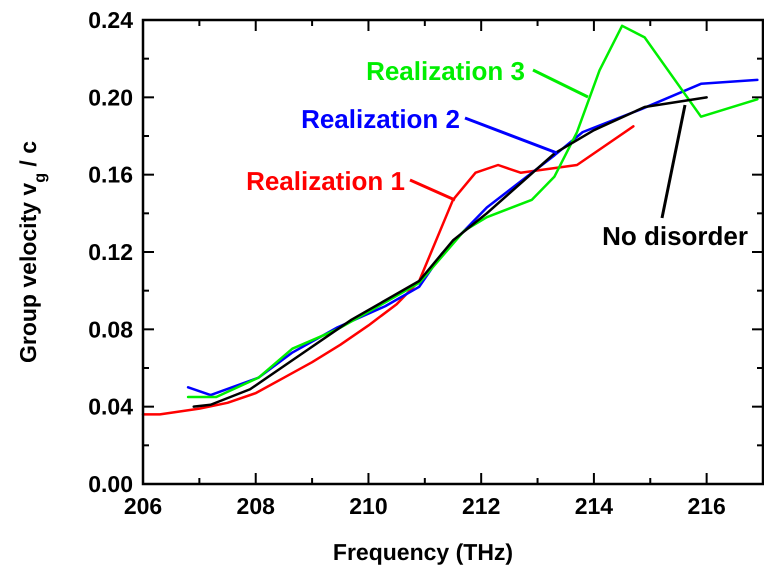 The width and height of the screenshot is (764, 574). Describe the element at coordinates (325, 181) in the screenshot. I see `legend-label: Realization 1` at that location.